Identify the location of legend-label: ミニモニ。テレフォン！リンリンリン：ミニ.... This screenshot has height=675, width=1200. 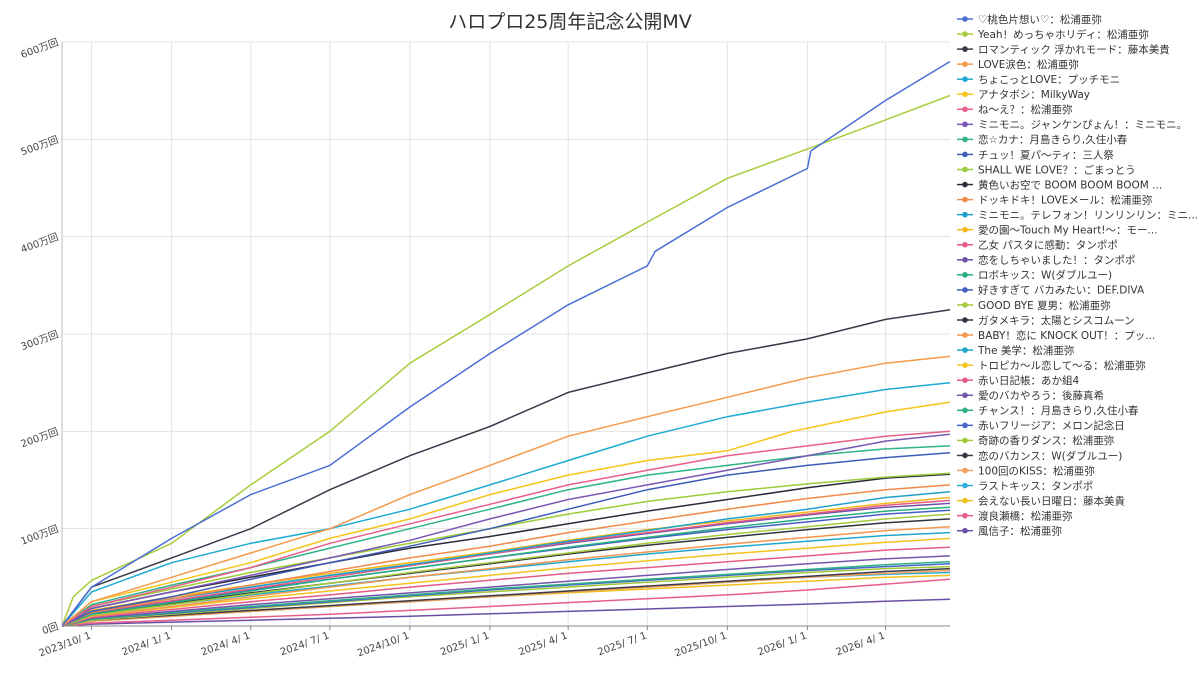
(1088, 215).